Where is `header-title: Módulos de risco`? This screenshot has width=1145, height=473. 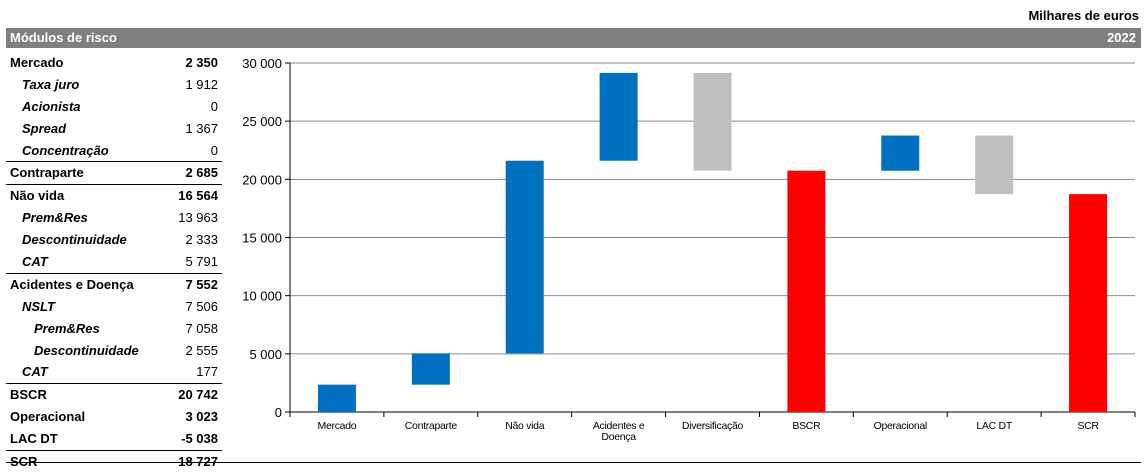
header-title: Módulos de risco is located at coordinates (63, 37).